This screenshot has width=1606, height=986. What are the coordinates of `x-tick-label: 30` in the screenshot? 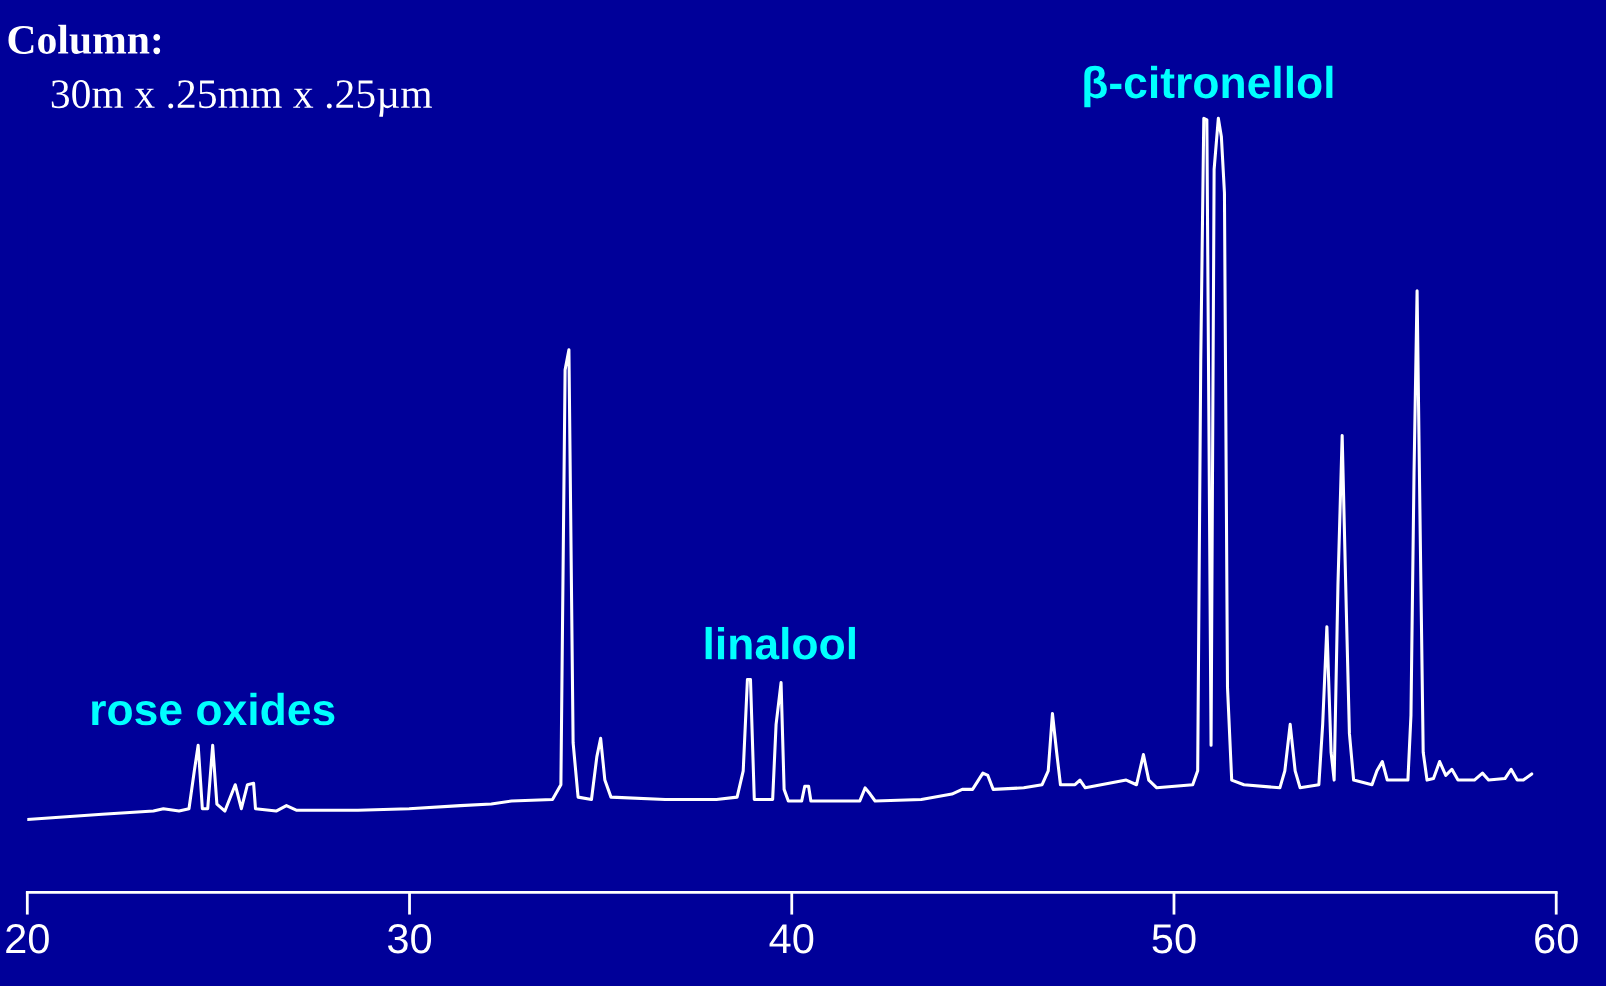 It's located at (409, 938).